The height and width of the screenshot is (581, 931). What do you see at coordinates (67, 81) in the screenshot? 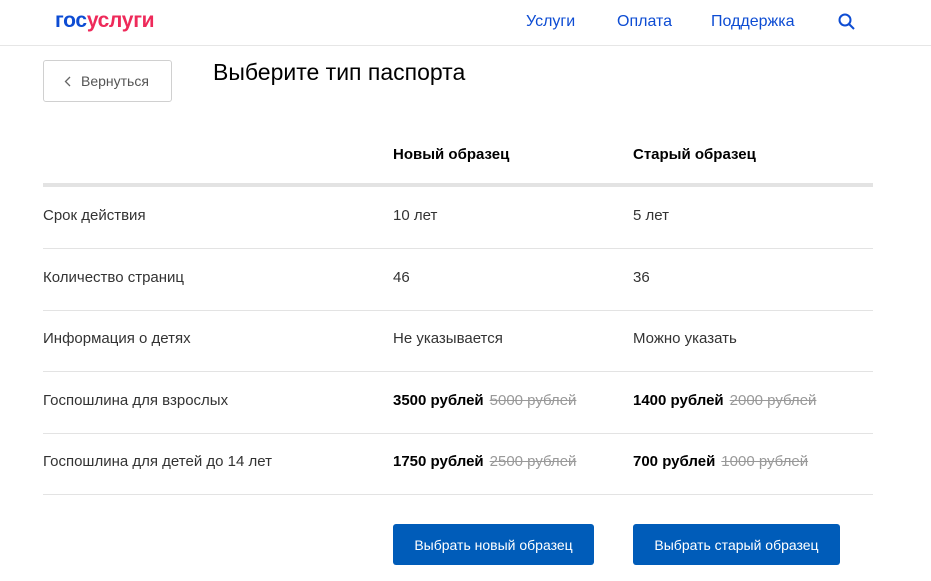
I see `chevron-left-icon` at bounding box center [67, 81].